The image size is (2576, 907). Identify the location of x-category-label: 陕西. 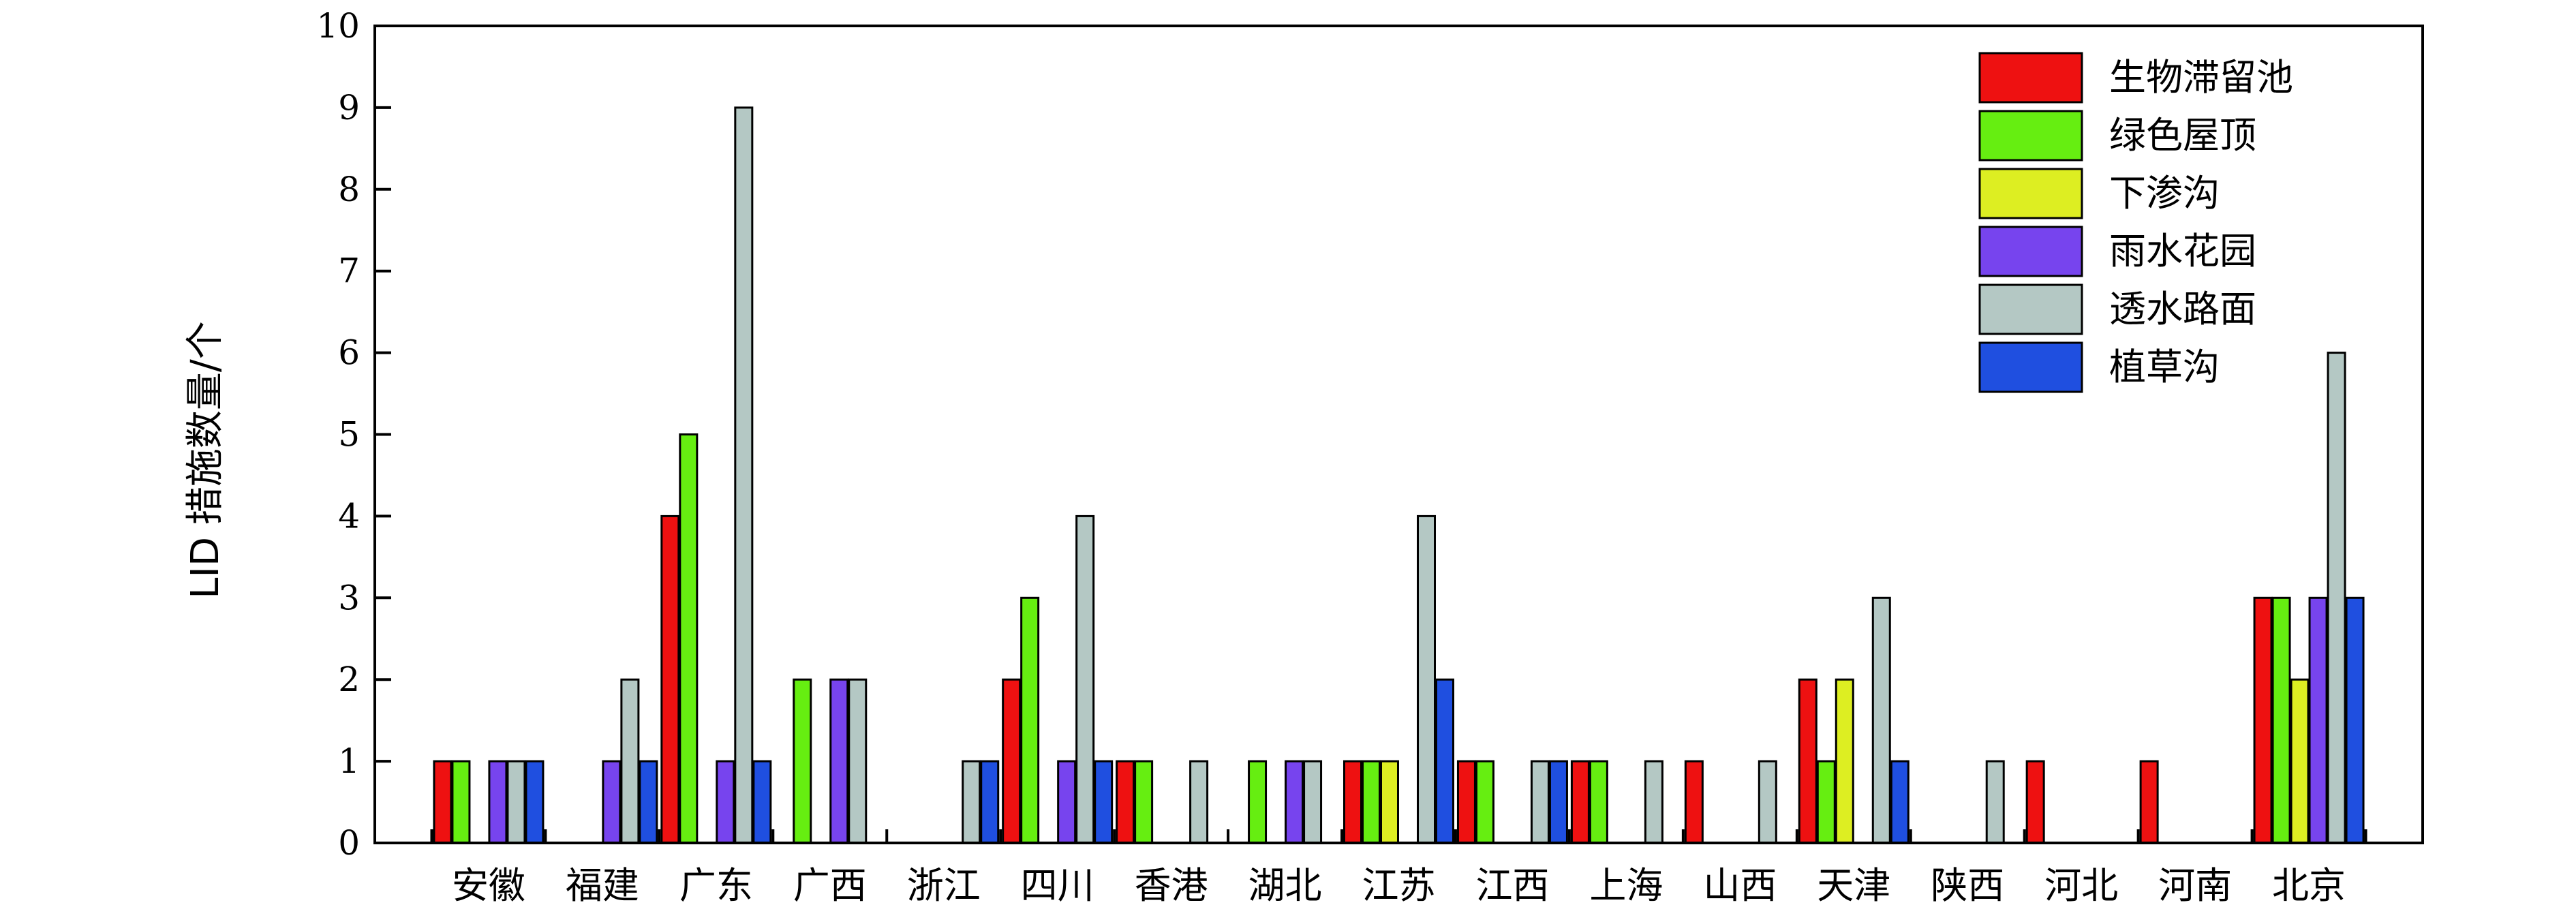
(1967, 885).